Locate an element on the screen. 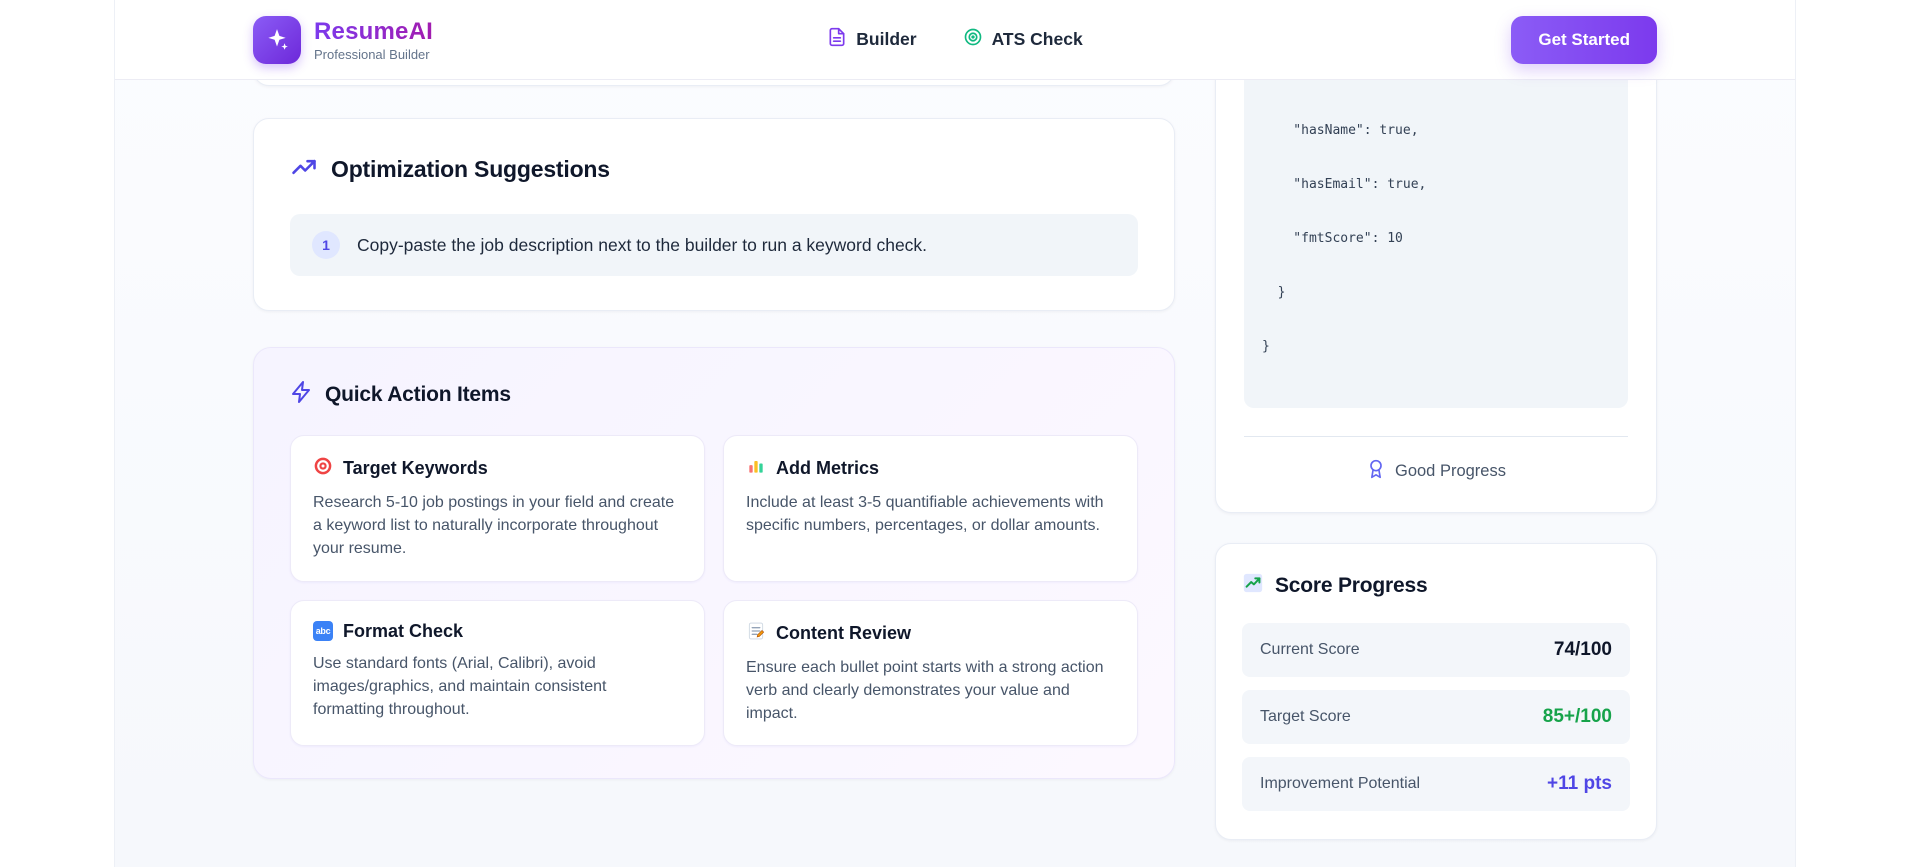 This screenshot has width=1910, height=867. progress-status: Good Progress is located at coordinates (1436, 471).